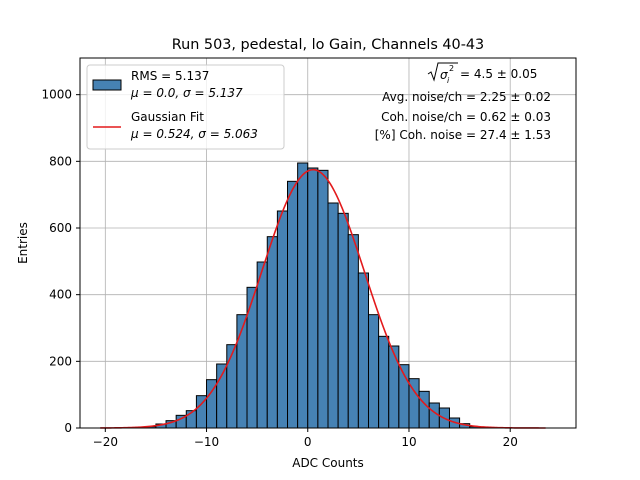 Image resolution: width=640 pixels, height=480 pixels. Describe the element at coordinates (206, 442) in the screenshot. I see `x-tick-label: −10` at that location.